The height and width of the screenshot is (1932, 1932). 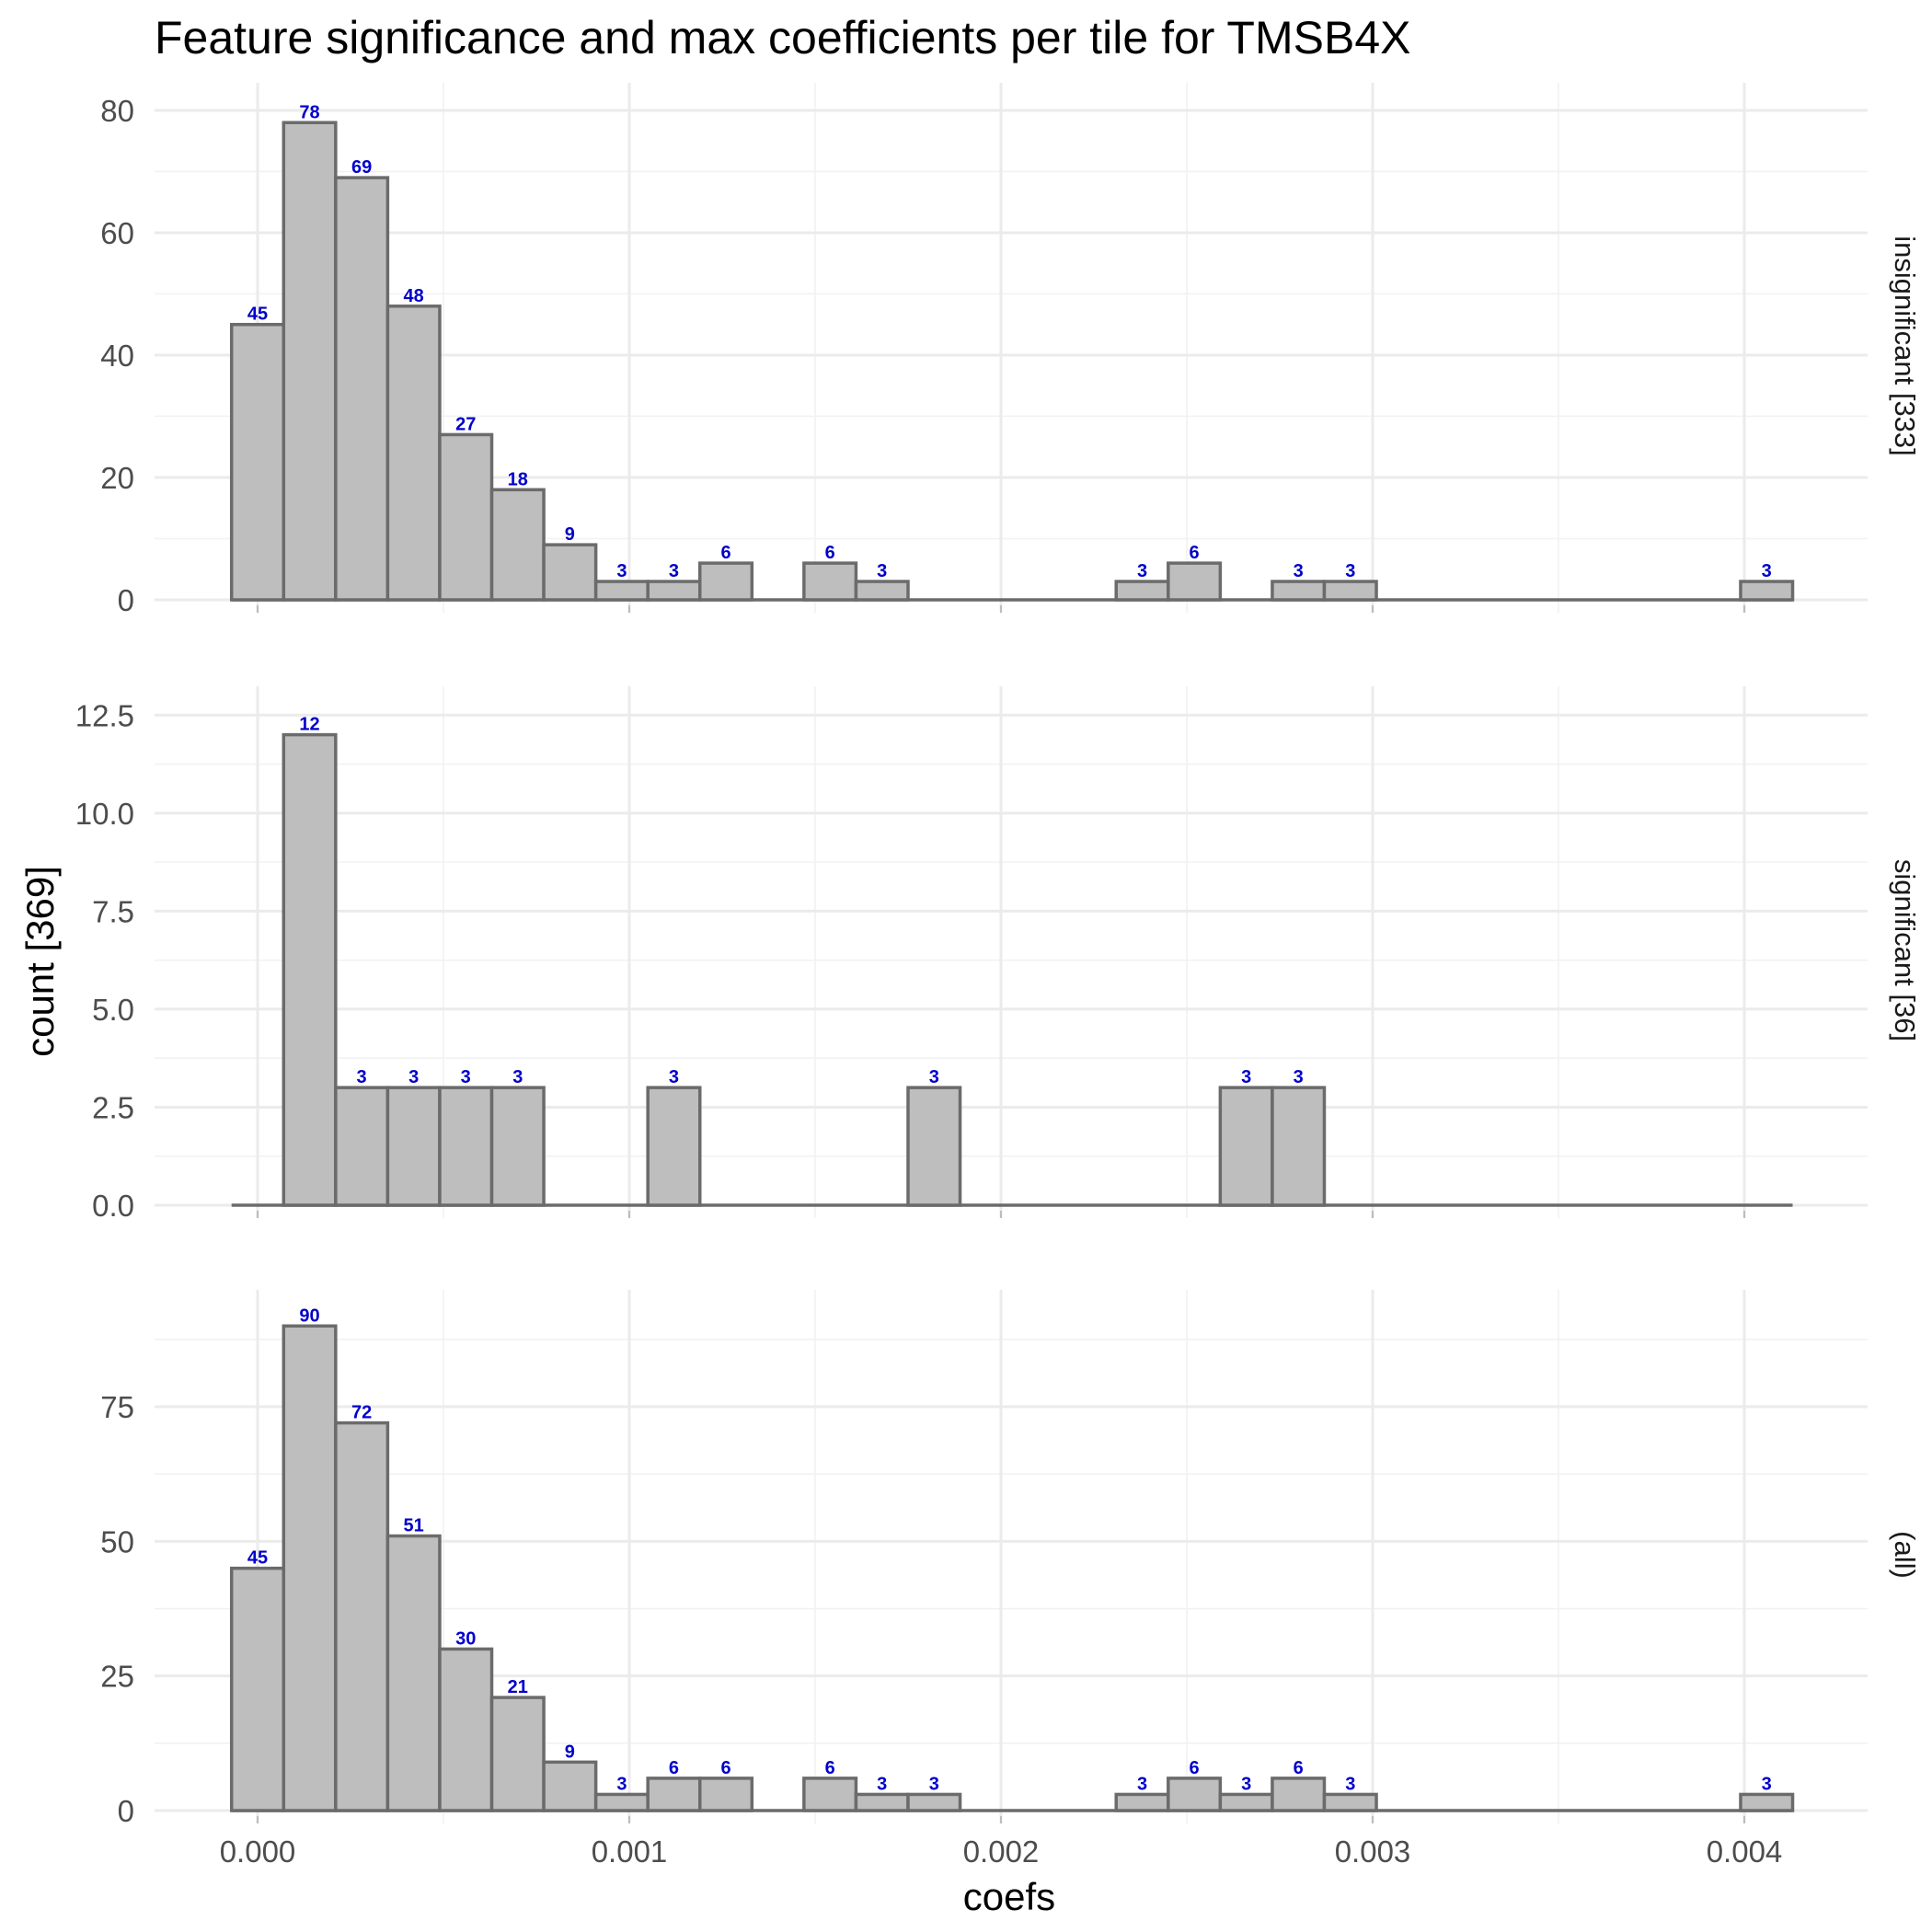 What do you see at coordinates (361, 167) in the screenshot?
I see `bar-value-label: 69` at bounding box center [361, 167].